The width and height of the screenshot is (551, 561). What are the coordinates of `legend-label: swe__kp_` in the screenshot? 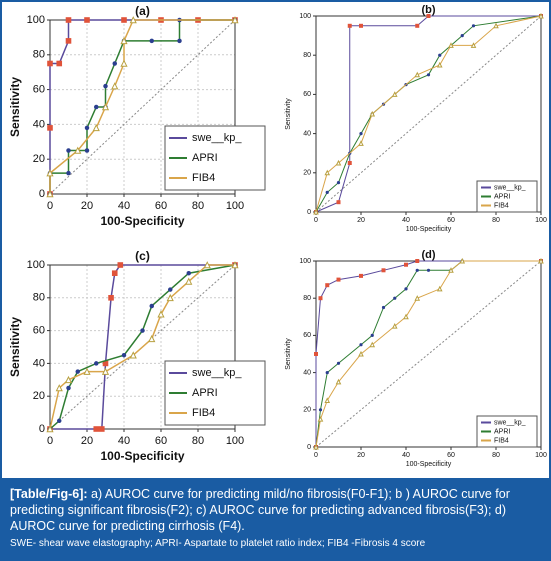 It's located at (217, 138).